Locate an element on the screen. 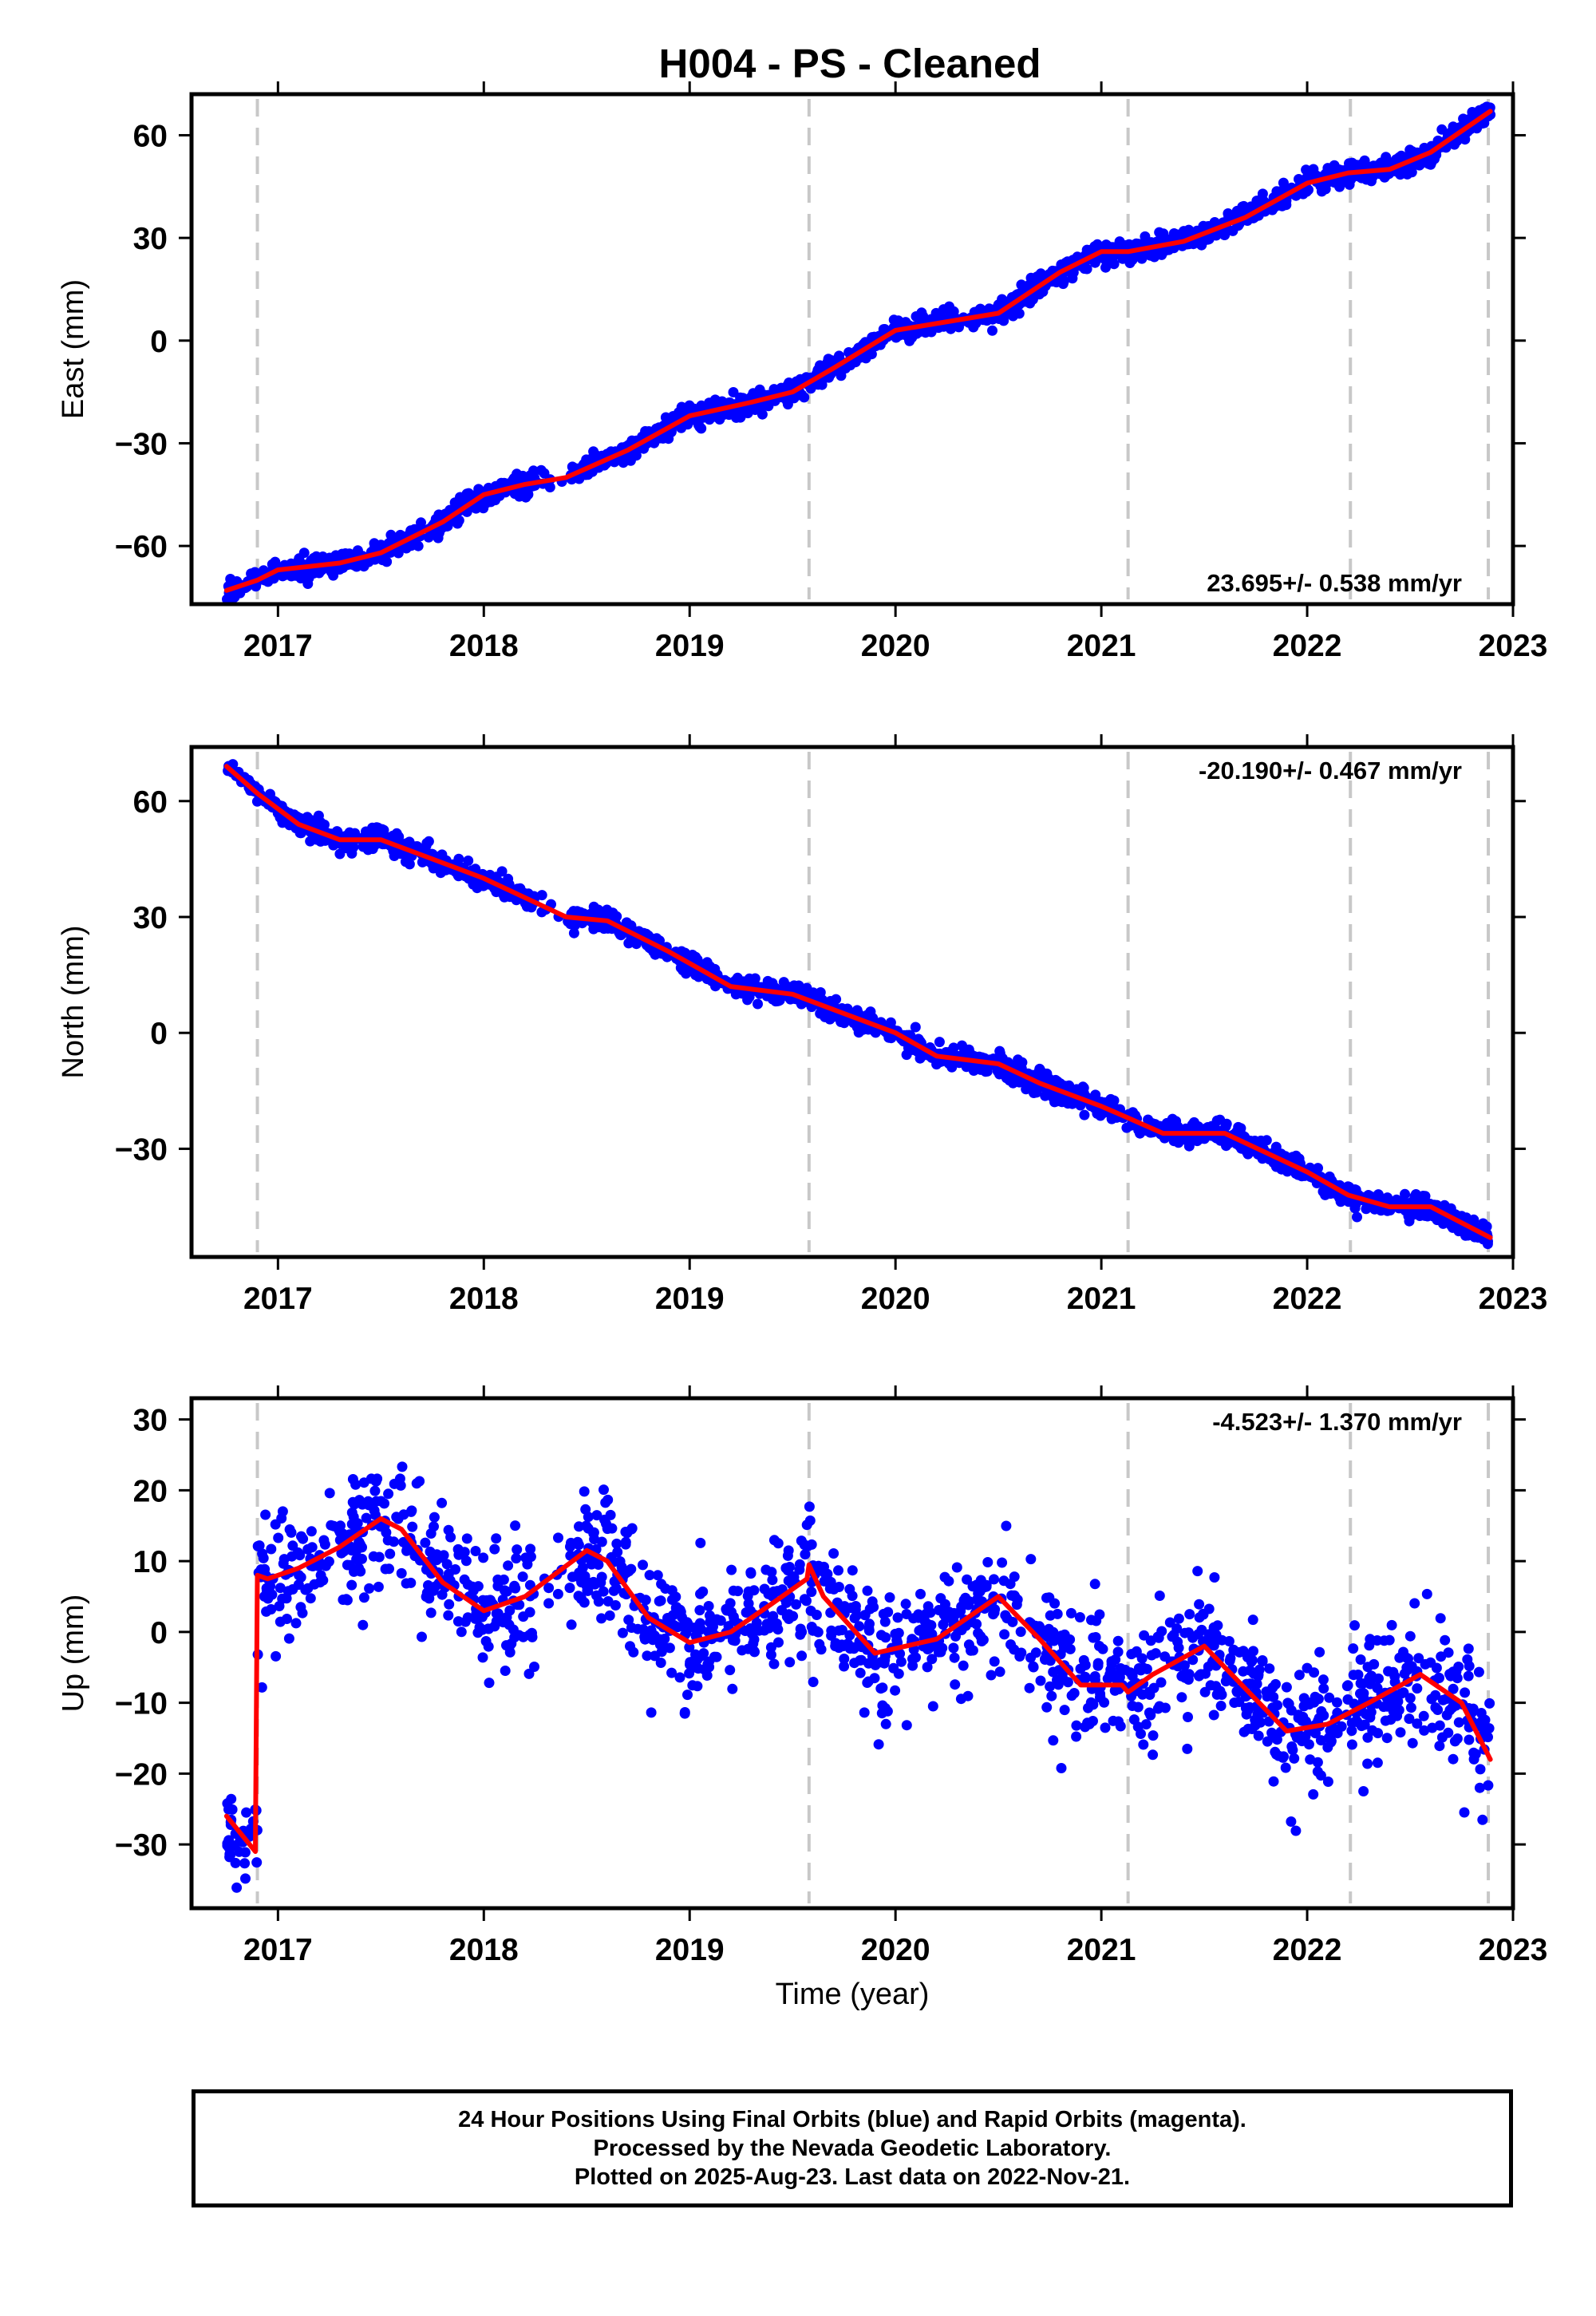  x-tick-label: 2023 is located at coordinates (1513, 1299).